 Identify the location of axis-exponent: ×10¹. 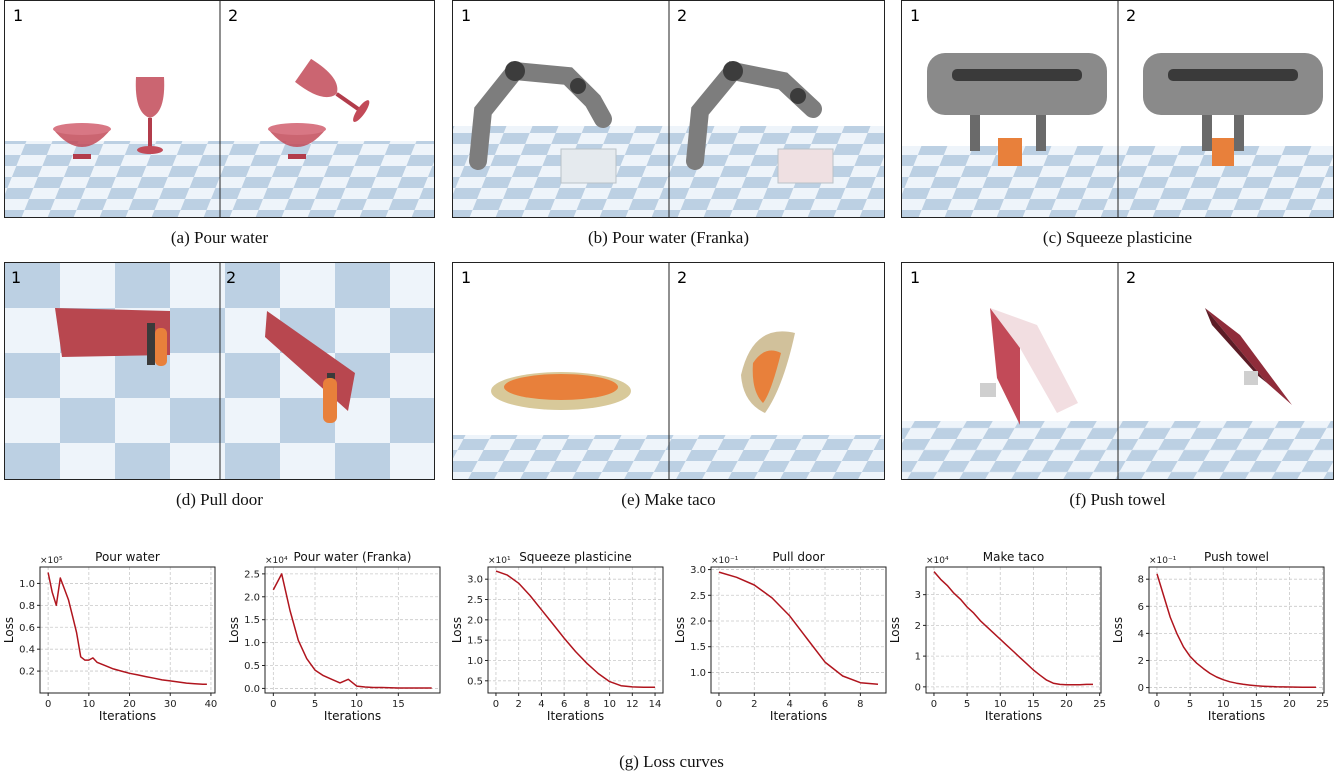
(499, 561).